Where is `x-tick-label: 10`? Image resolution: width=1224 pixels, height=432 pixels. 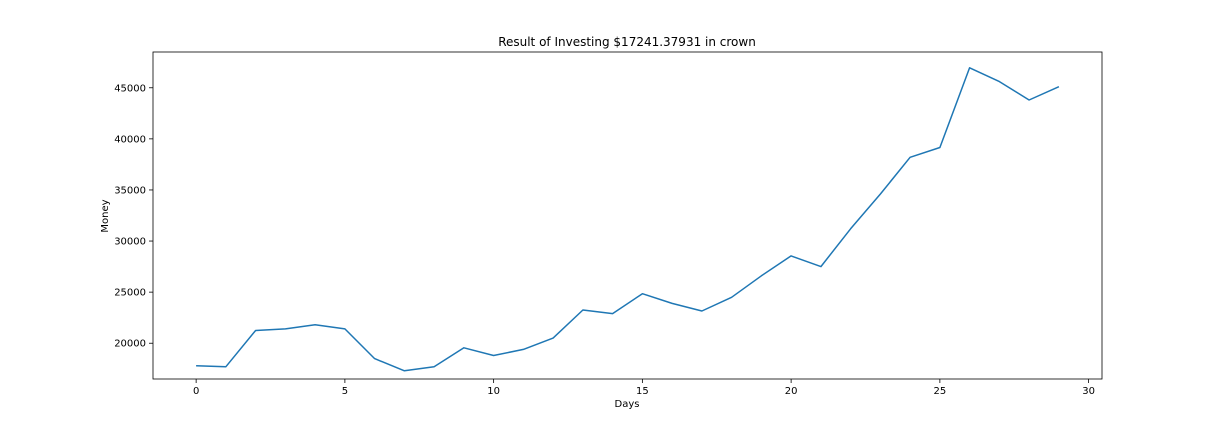 x-tick-label: 10 is located at coordinates (493, 391).